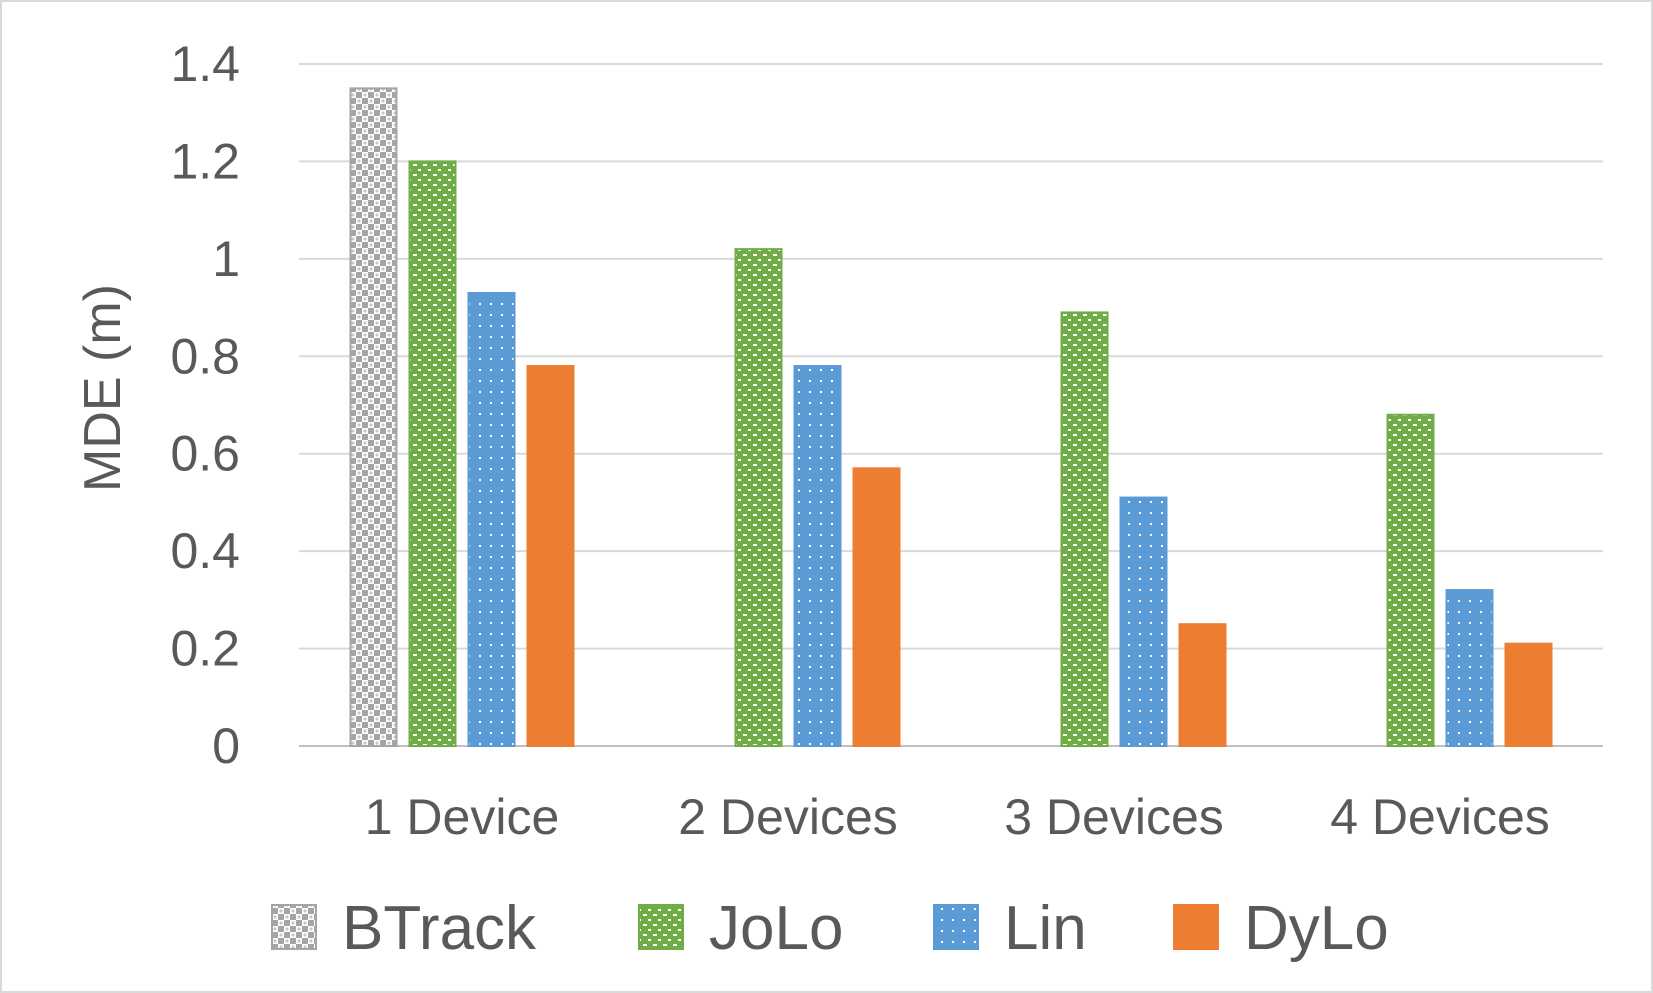  Describe the element at coordinates (1045, 928) in the screenshot. I see `legend-label-lin: Lin` at that location.